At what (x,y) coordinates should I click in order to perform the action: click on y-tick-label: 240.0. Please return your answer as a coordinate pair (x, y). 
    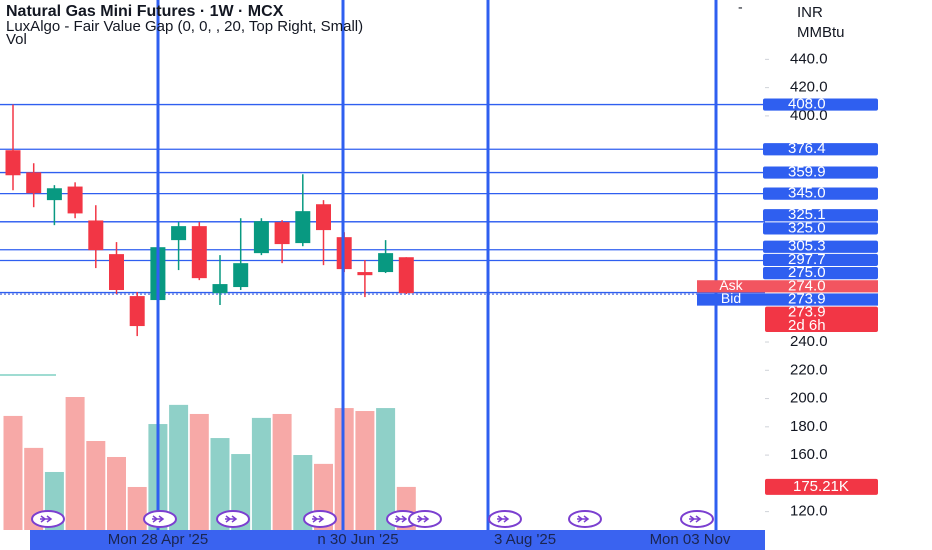
    Looking at the image, I should click on (809, 341).